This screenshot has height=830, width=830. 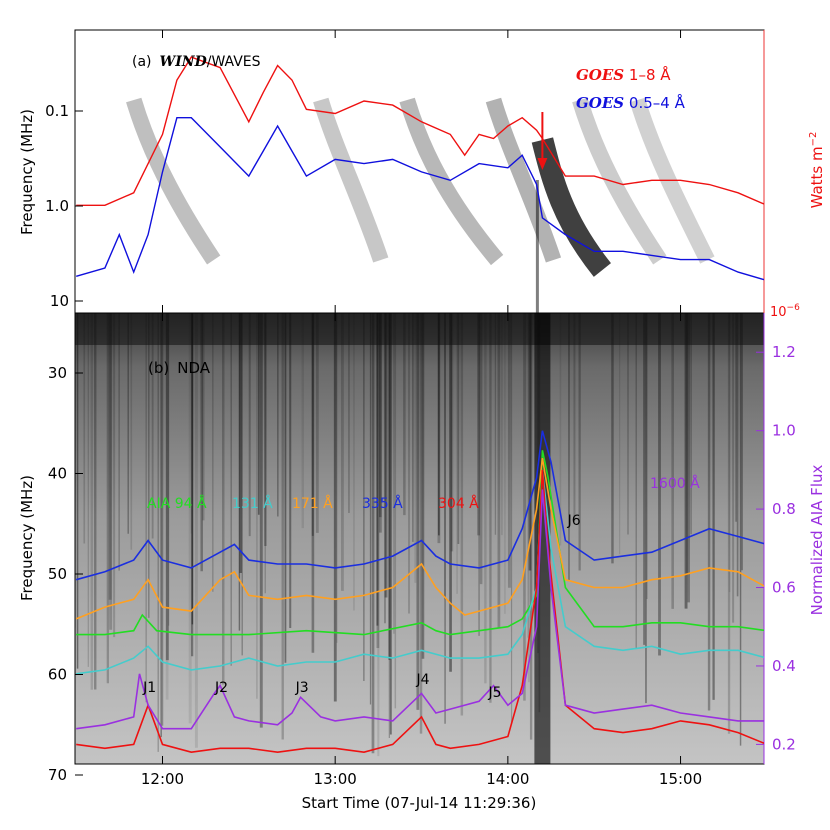 What do you see at coordinates (507, 779) in the screenshot?
I see `x-tick-label: 14:00` at bounding box center [507, 779].